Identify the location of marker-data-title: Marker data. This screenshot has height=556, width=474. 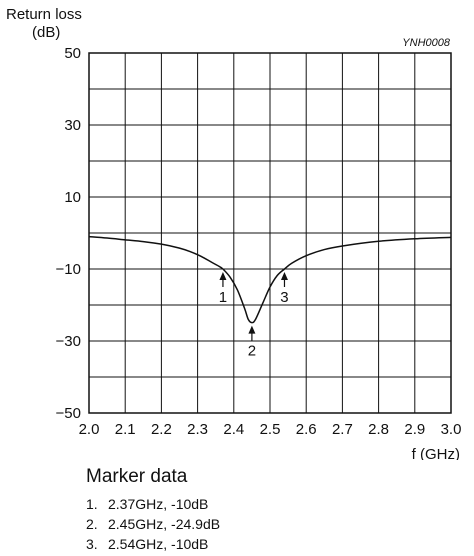
(137, 476).